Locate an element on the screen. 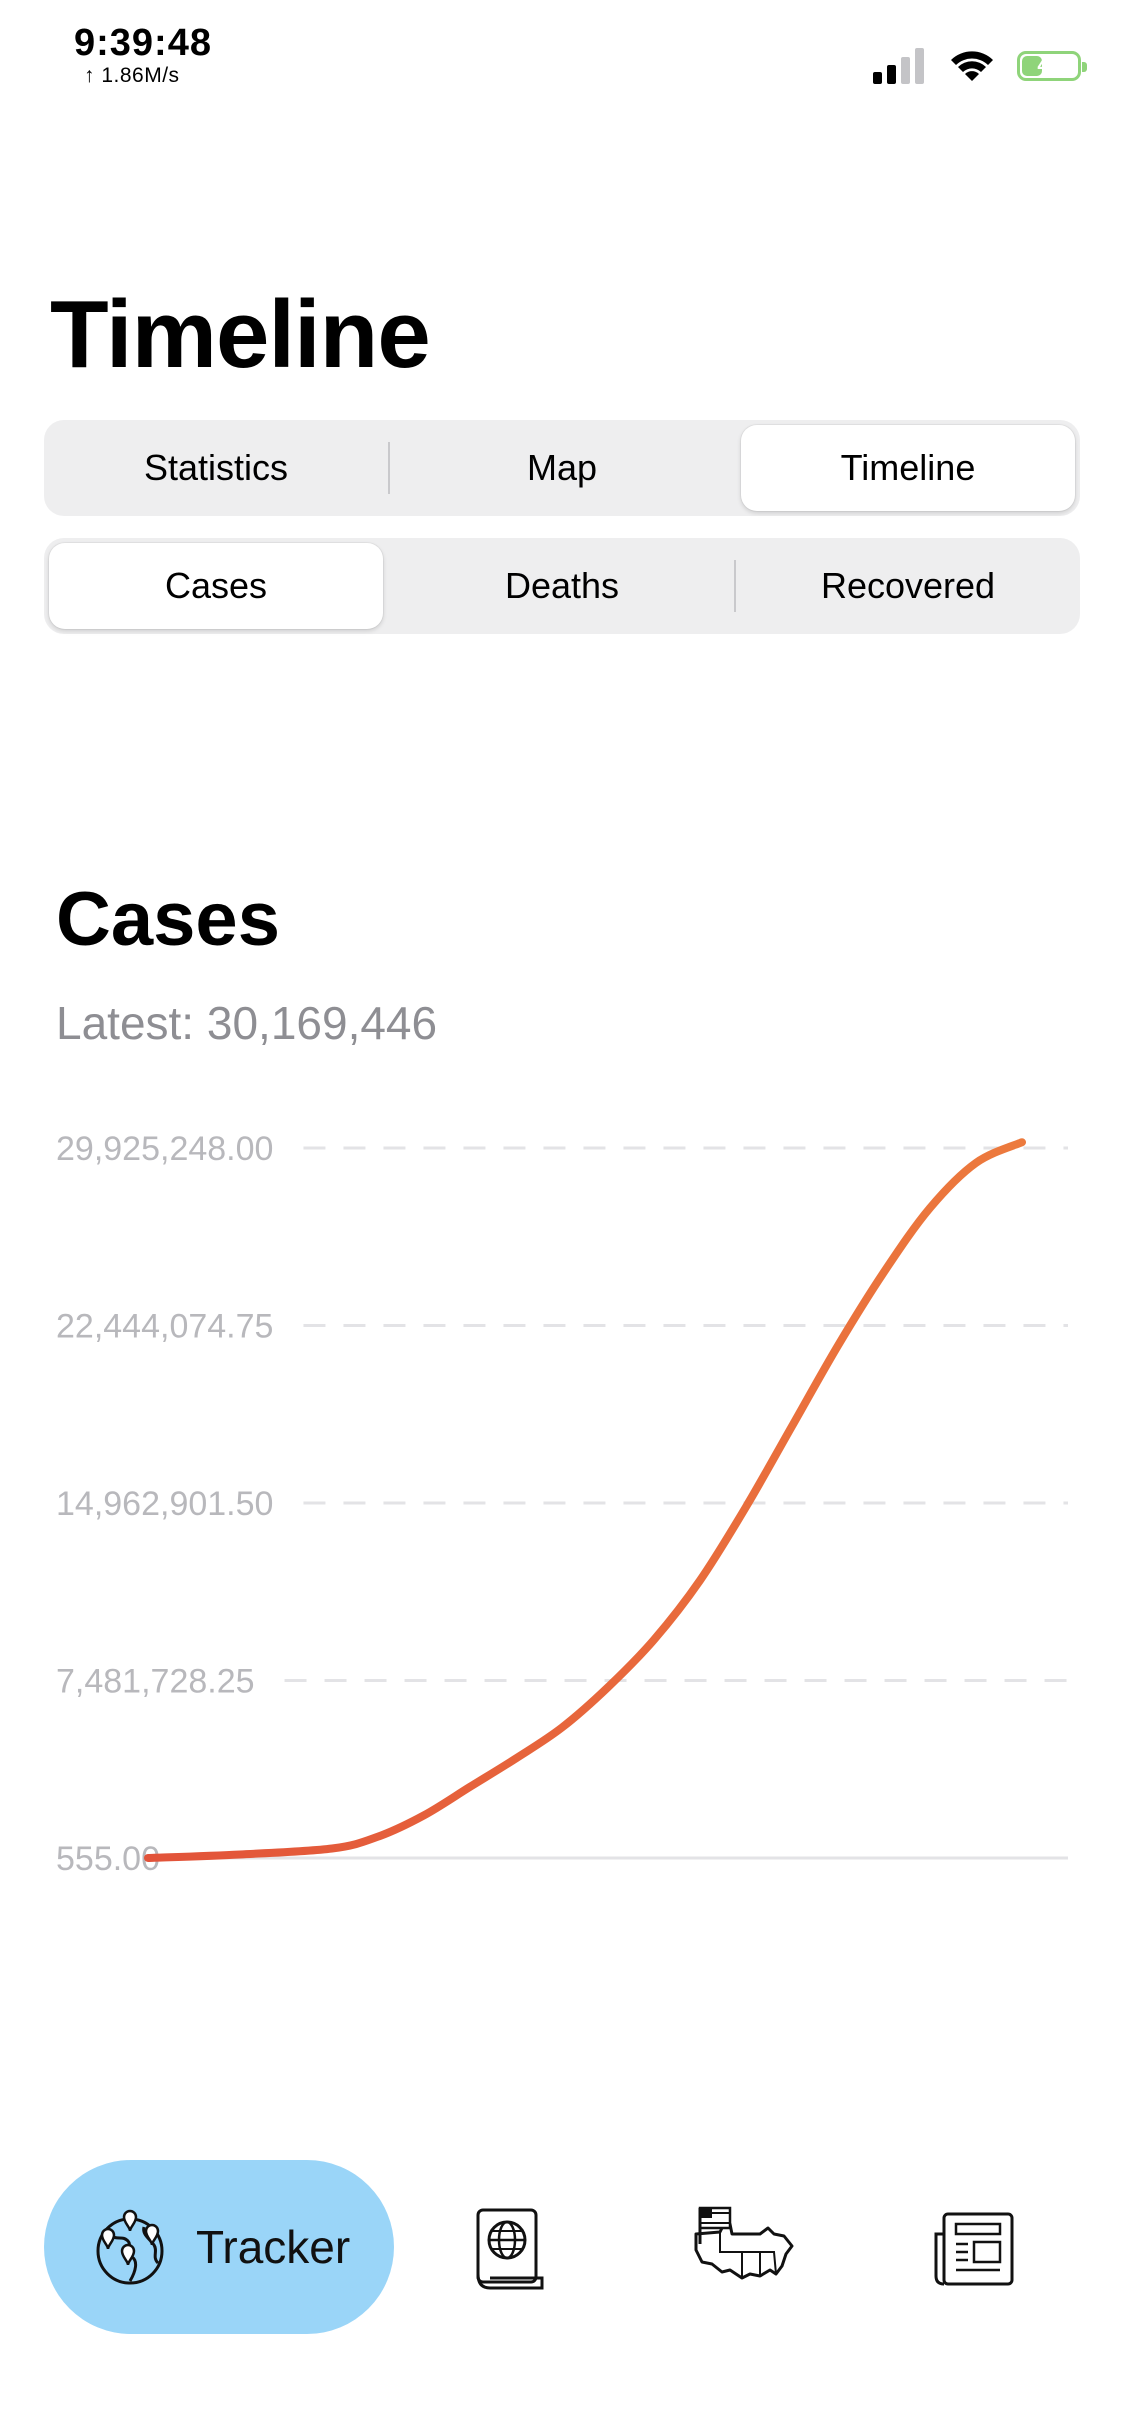 The image size is (1125, 2436). usa-map-icon is located at coordinates (745, 2249).